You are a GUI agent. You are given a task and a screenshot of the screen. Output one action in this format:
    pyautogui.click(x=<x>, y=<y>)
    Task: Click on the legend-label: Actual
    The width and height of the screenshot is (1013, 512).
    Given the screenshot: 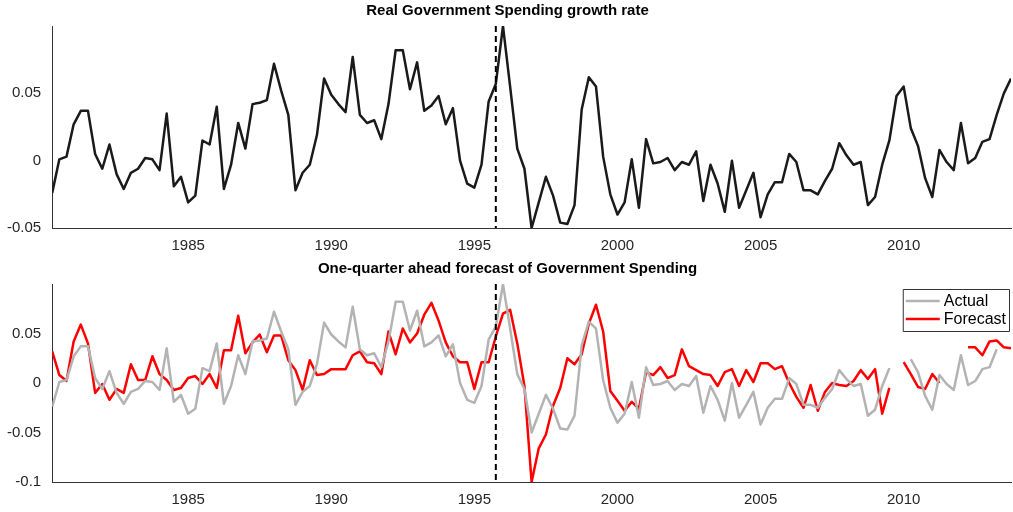 What is the action you would take?
    pyautogui.click(x=966, y=301)
    